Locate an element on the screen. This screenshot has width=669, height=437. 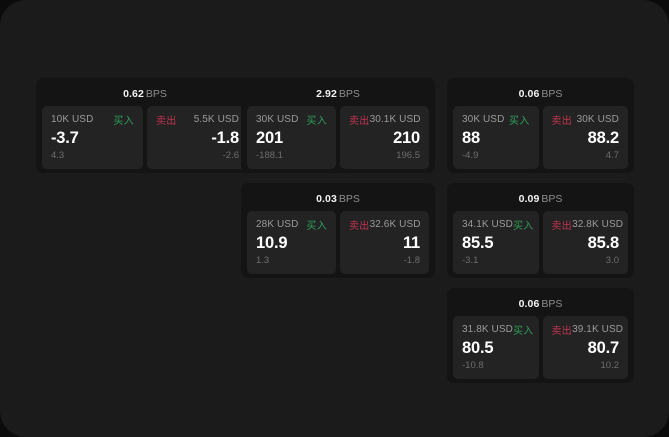
bid-top-row: 34.1K USD 买入 is located at coordinates (497, 225).